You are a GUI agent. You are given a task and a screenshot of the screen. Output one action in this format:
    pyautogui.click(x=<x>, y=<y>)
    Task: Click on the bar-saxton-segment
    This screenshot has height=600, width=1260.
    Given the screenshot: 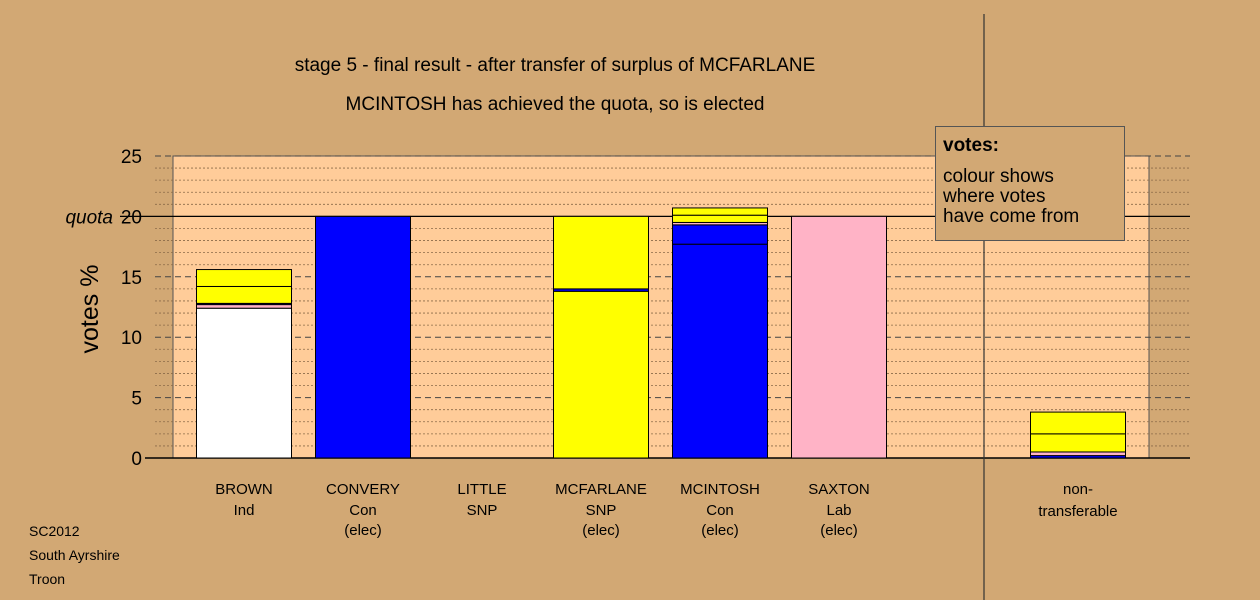 What is the action you would take?
    pyautogui.click(x=839, y=337)
    